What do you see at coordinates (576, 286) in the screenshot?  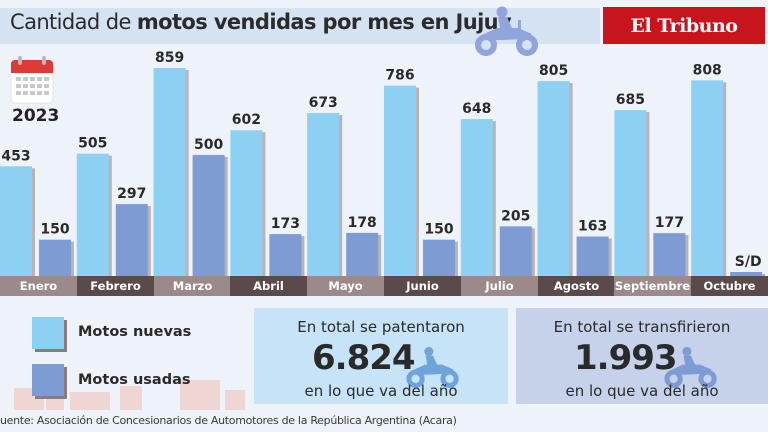 I see `month-label: Agosto` at bounding box center [576, 286].